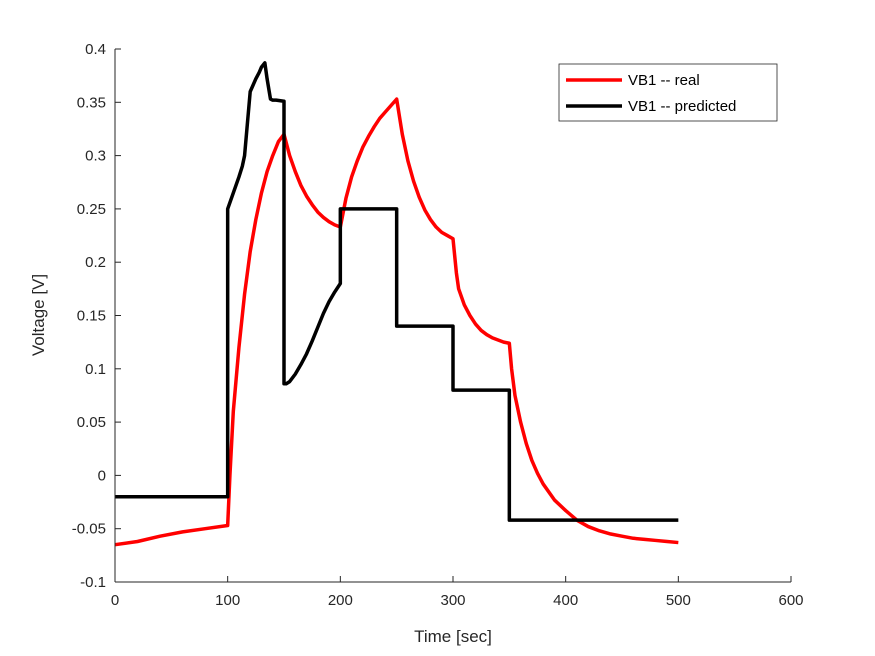 The height and width of the screenshot is (656, 875). I want to click on x-tick-label: 600, so click(790, 600).